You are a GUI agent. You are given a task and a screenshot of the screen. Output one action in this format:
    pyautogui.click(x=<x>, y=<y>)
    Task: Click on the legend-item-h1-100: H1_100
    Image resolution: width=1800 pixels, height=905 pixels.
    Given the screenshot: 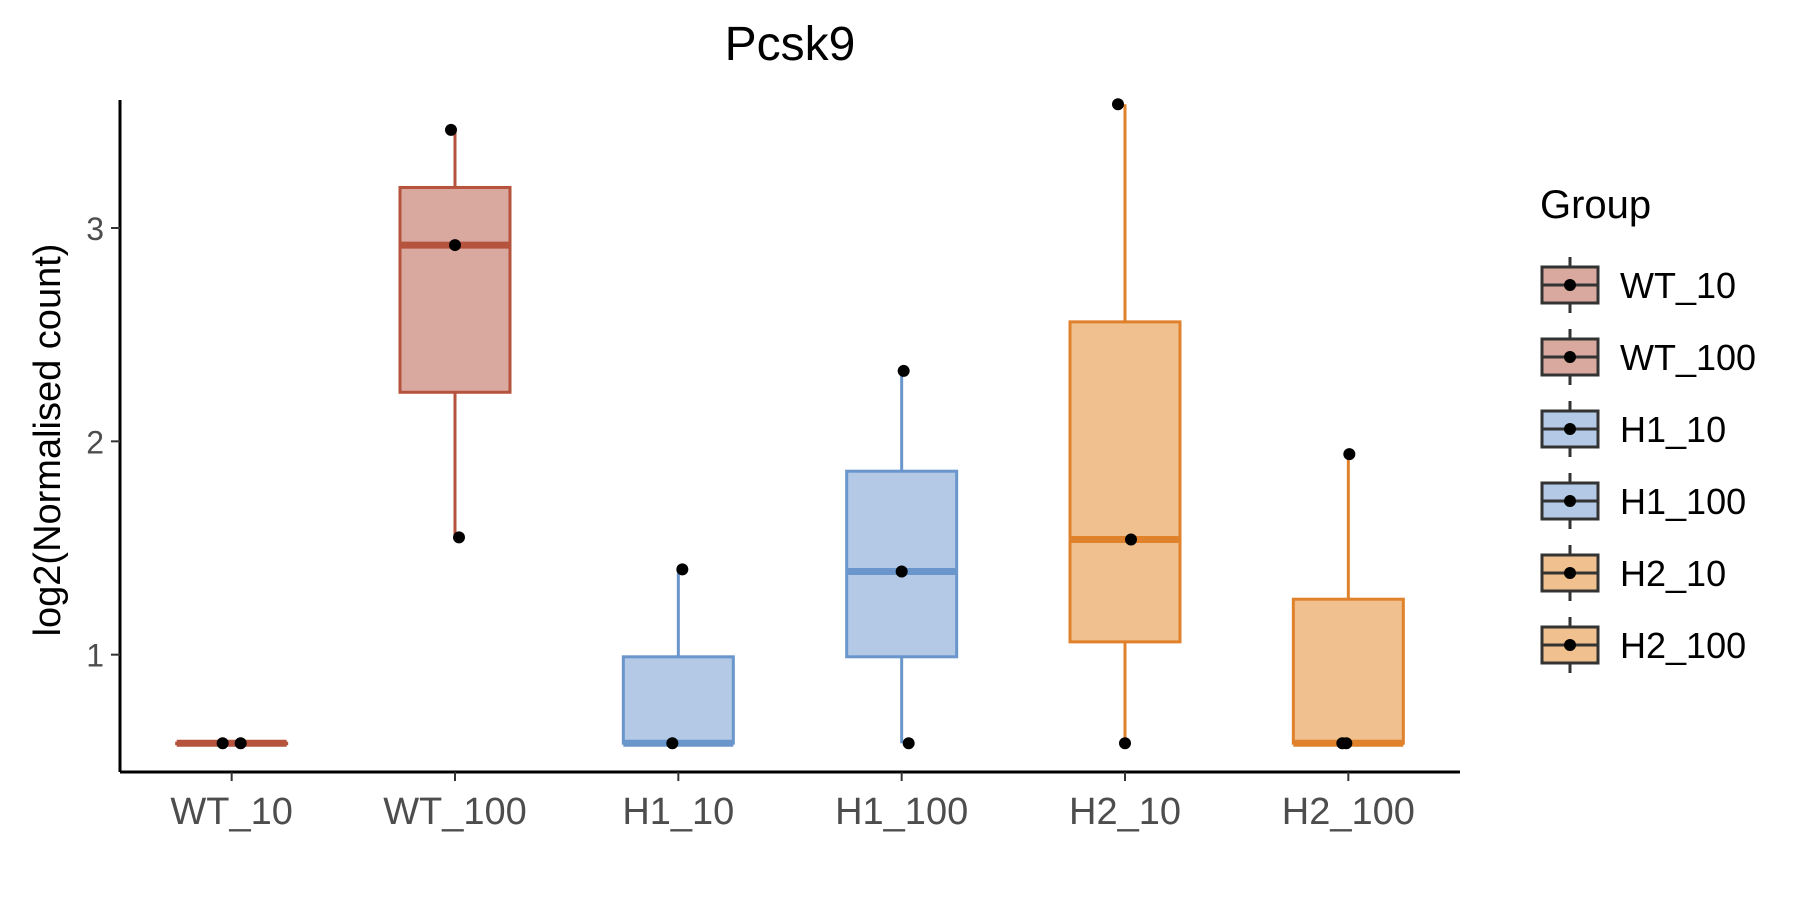 What is the action you would take?
    pyautogui.click(x=1643, y=501)
    